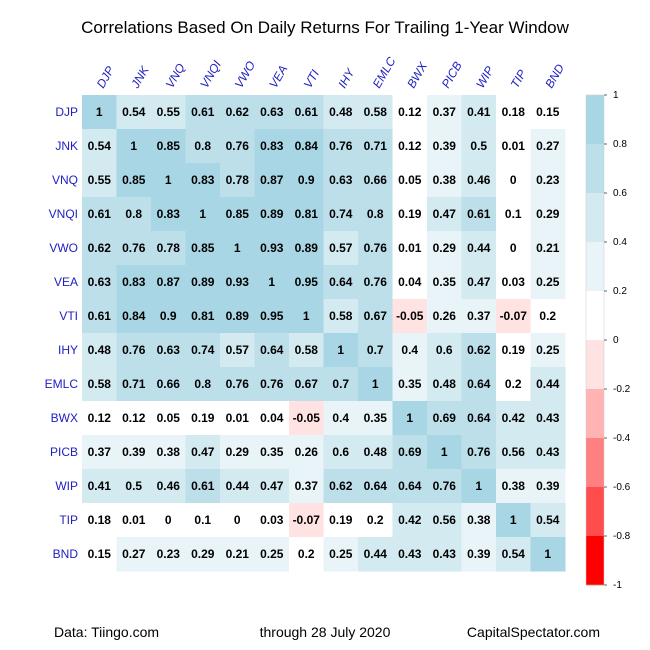  I want to click on heatmap-cell-ihy-vti, so click(306, 350).